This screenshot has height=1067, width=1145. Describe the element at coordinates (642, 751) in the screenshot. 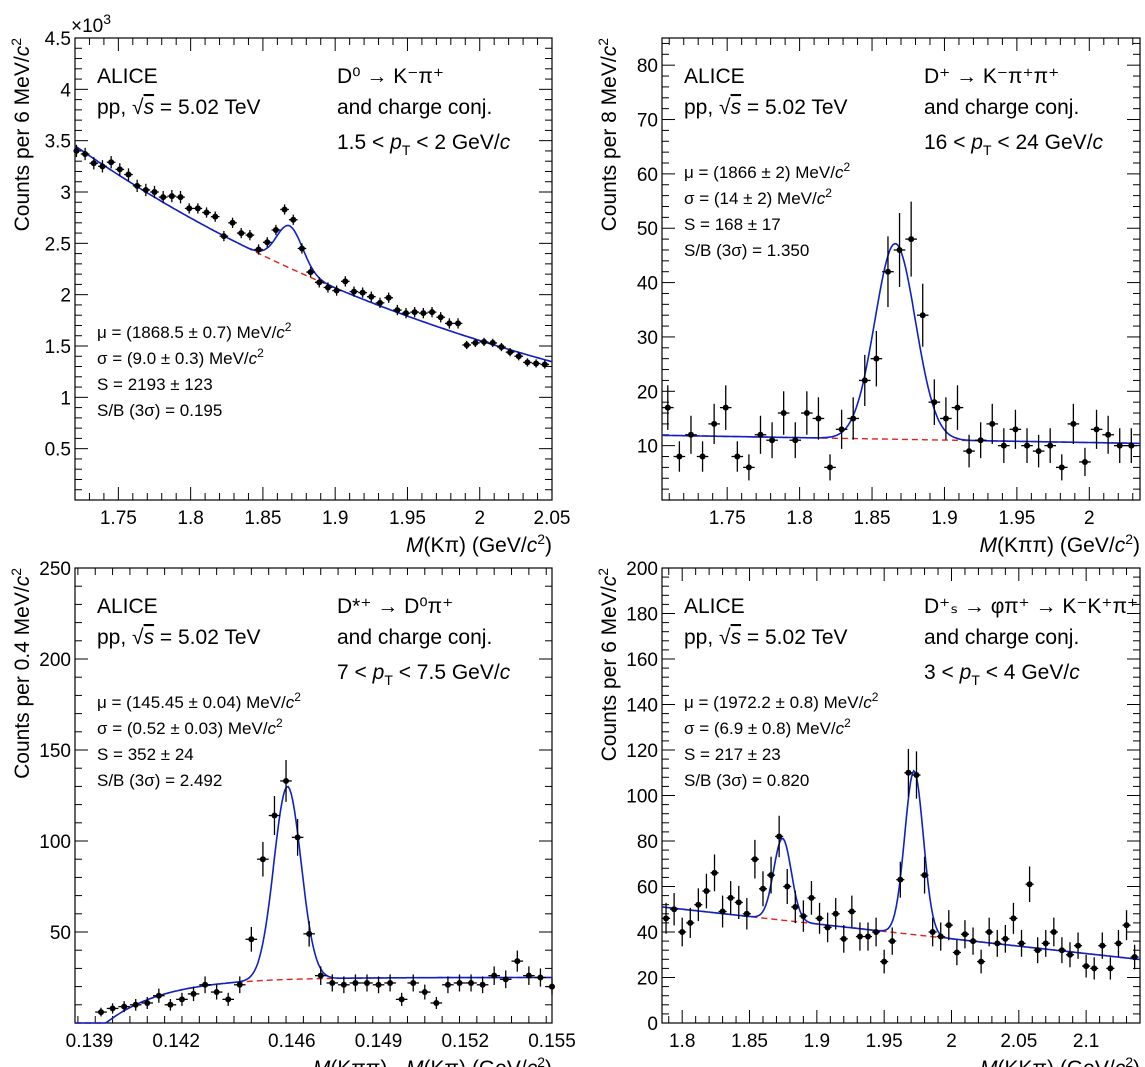

I see `y-tick-label: 120` at that location.